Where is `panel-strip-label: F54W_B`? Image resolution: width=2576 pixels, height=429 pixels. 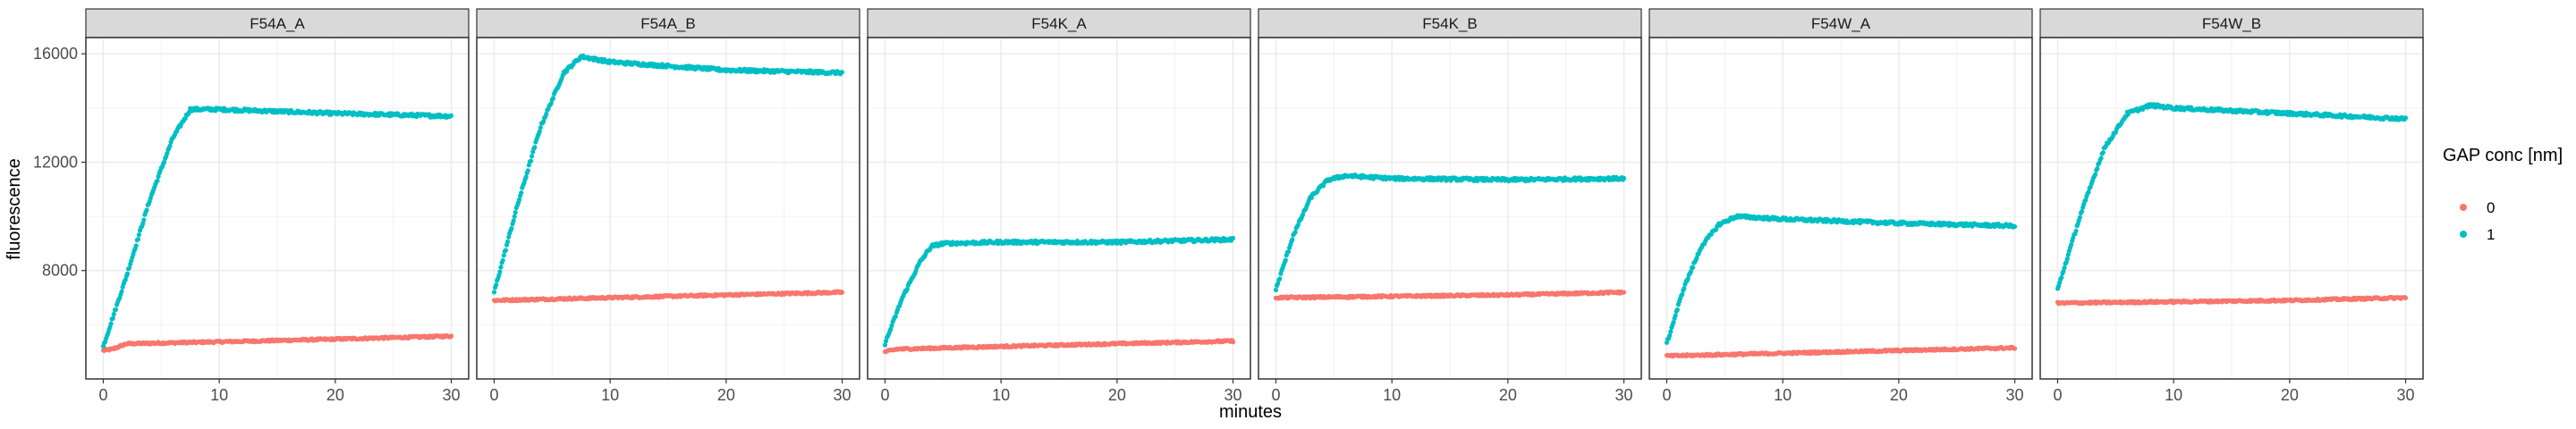
panel-strip-label: F54W_B is located at coordinates (2231, 24).